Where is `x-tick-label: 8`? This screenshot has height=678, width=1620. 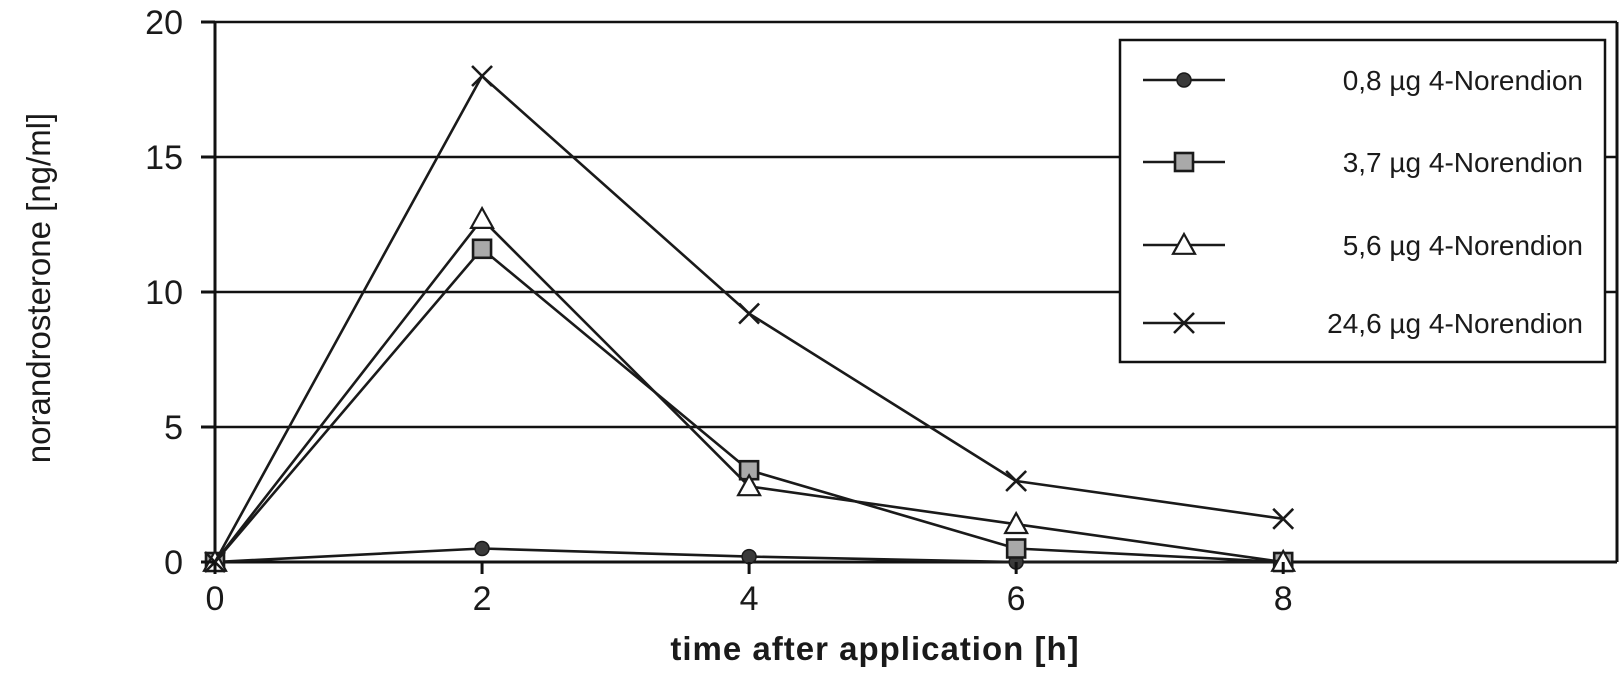 x-tick-label: 8 is located at coordinates (1283, 599).